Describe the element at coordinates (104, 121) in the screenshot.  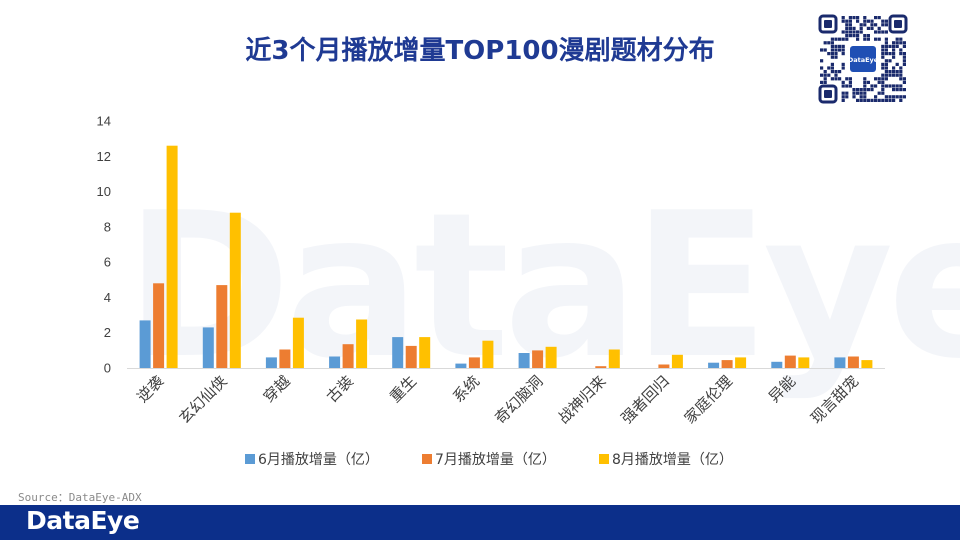
I see `y-tick-label: 14` at that location.